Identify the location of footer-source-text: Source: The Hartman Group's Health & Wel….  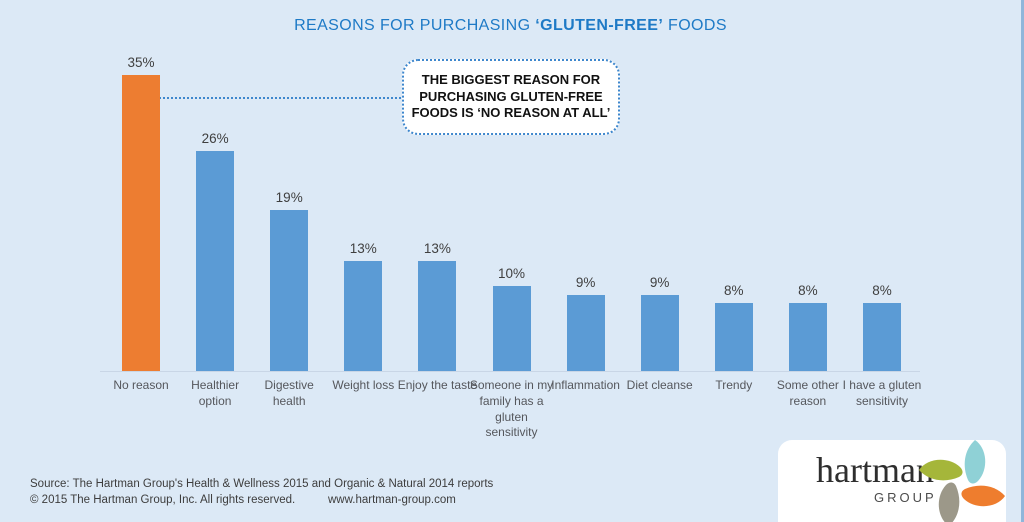
(262, 484).